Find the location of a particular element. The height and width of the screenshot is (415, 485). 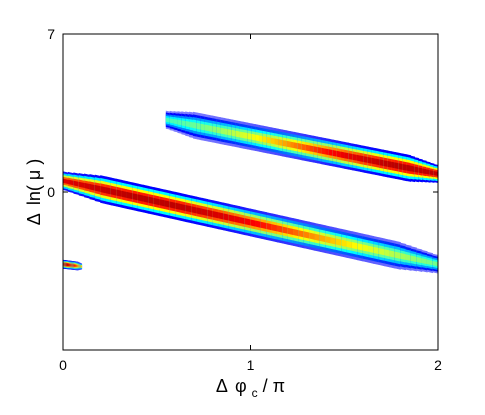

upper-band is located at coordinates (301, 146).